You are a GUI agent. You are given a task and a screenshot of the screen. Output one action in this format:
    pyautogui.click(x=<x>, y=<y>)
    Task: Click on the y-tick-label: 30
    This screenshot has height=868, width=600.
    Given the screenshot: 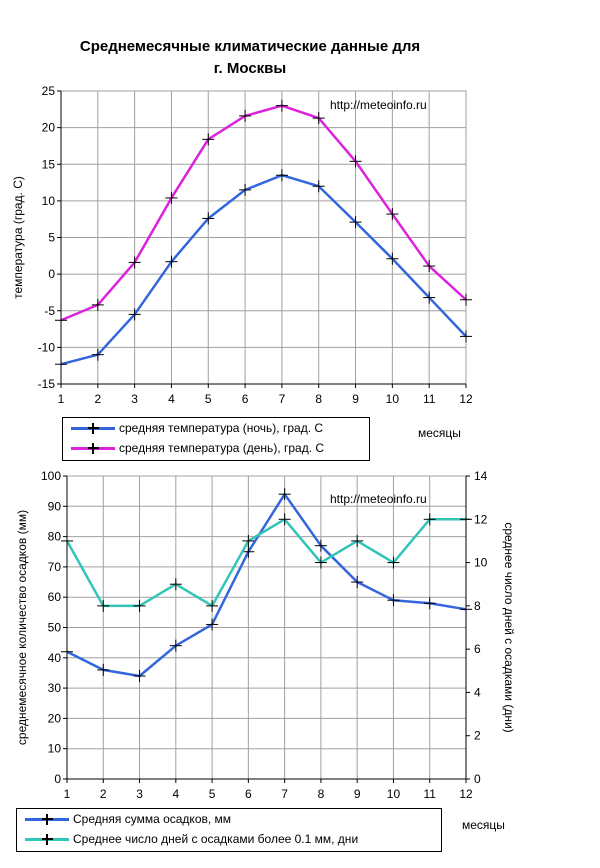 What is the action you would take?
    pyautogui.click(x=55, y=688)
    